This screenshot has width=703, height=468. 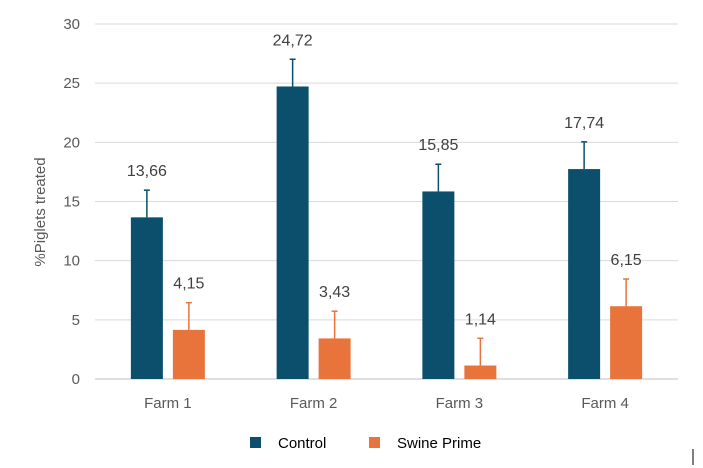 What do you see at coordinates (71, 24) in the screenshot?
I see `y-tick-label: 30` at bounding box center [71, 24].